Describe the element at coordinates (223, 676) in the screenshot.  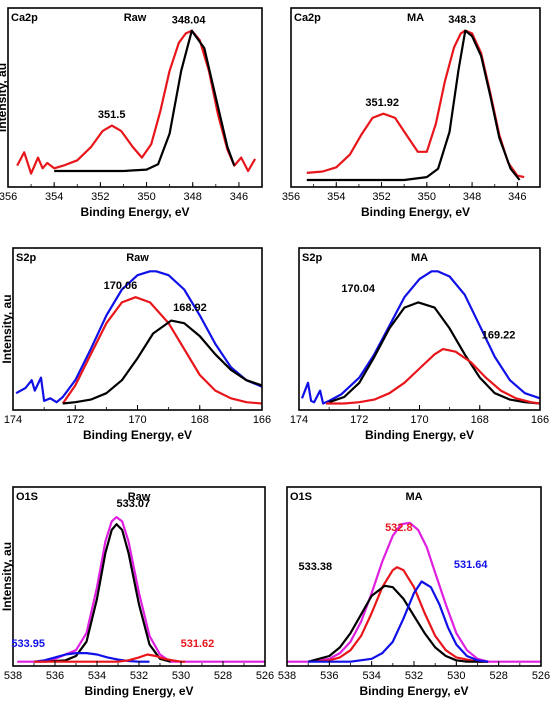
I see `x-tick-label: 528` at that location.